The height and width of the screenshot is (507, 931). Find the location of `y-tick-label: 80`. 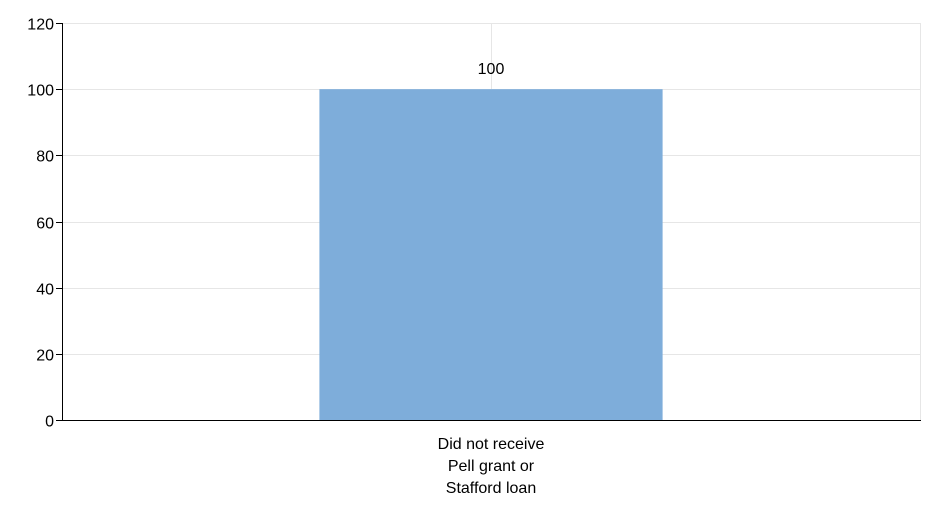

y-tick-label: 80 is located at coordinates (45, 157).